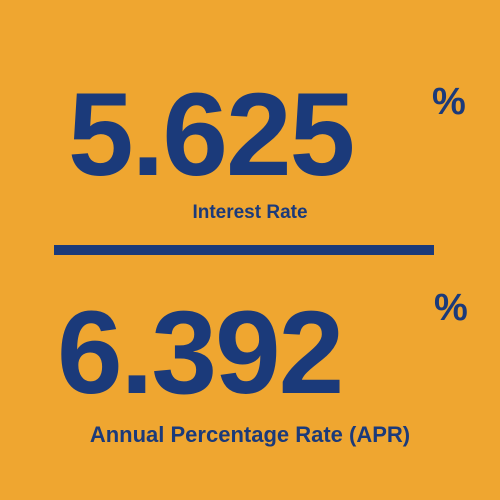  I want to click on interest-rate-label: Interest Rate, so click(250, 212).